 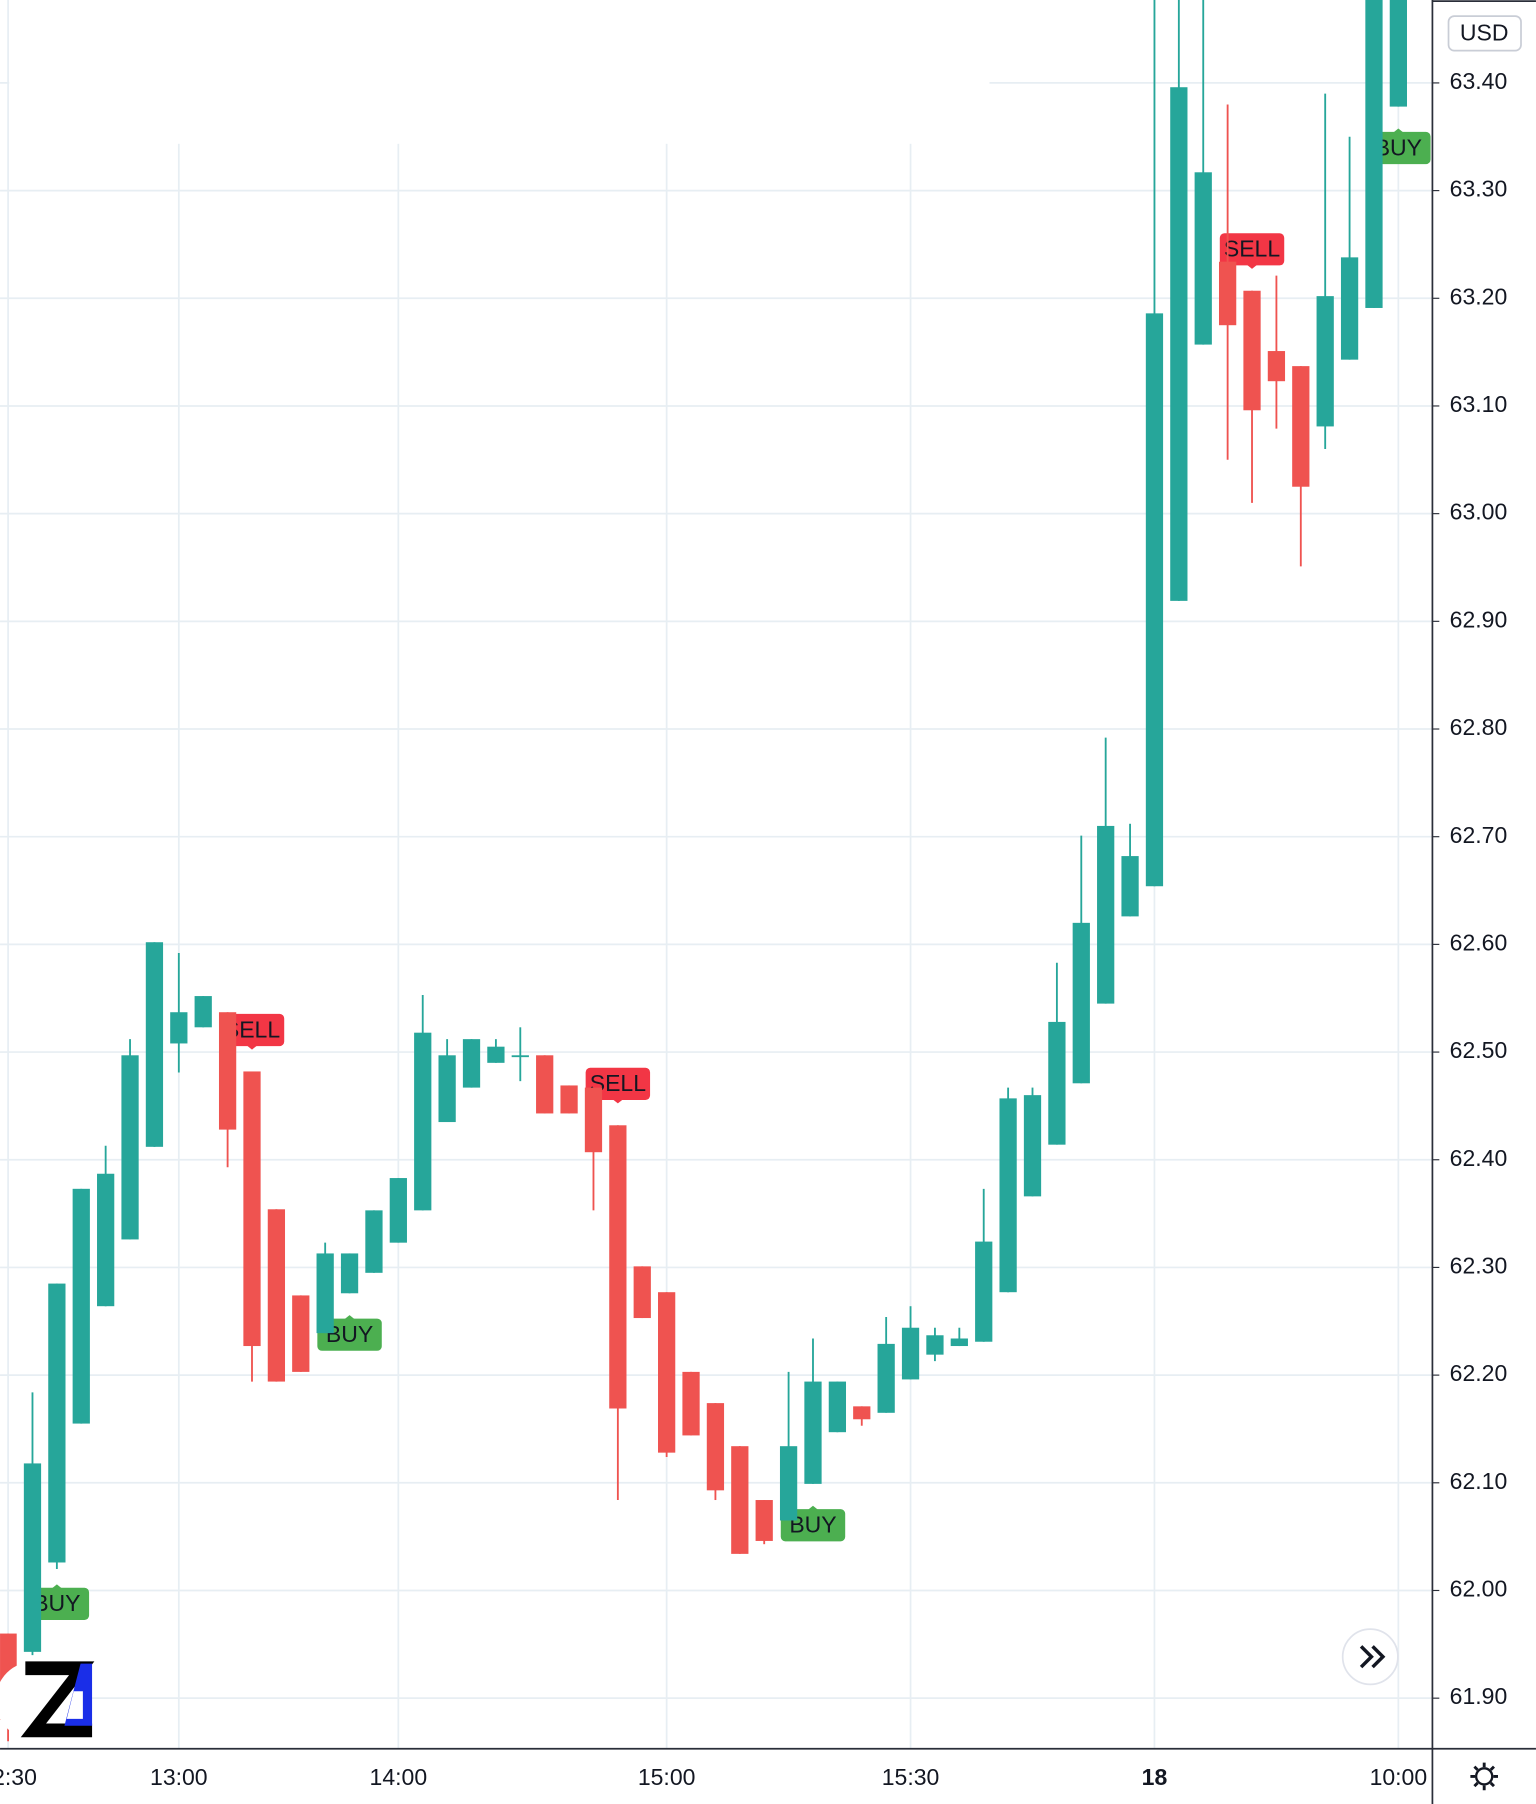 I want to click on y-tick-label: 62.10, so click(x=1479, y=1481).